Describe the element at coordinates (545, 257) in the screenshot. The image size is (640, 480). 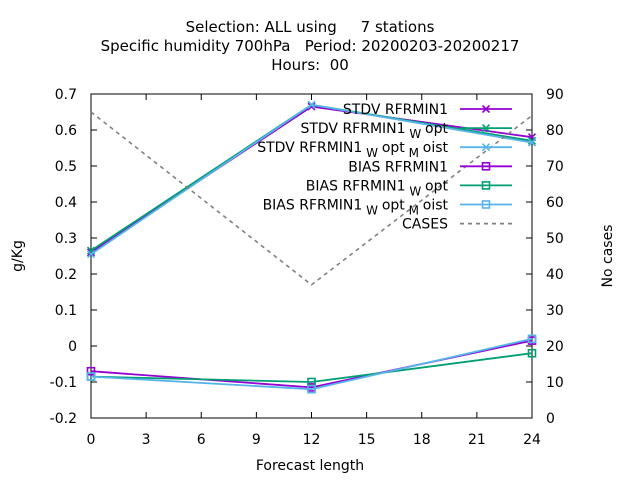
I see `y2-axis-ticks: 0 10 20 30 40 50 60 70 80 90` at that location.